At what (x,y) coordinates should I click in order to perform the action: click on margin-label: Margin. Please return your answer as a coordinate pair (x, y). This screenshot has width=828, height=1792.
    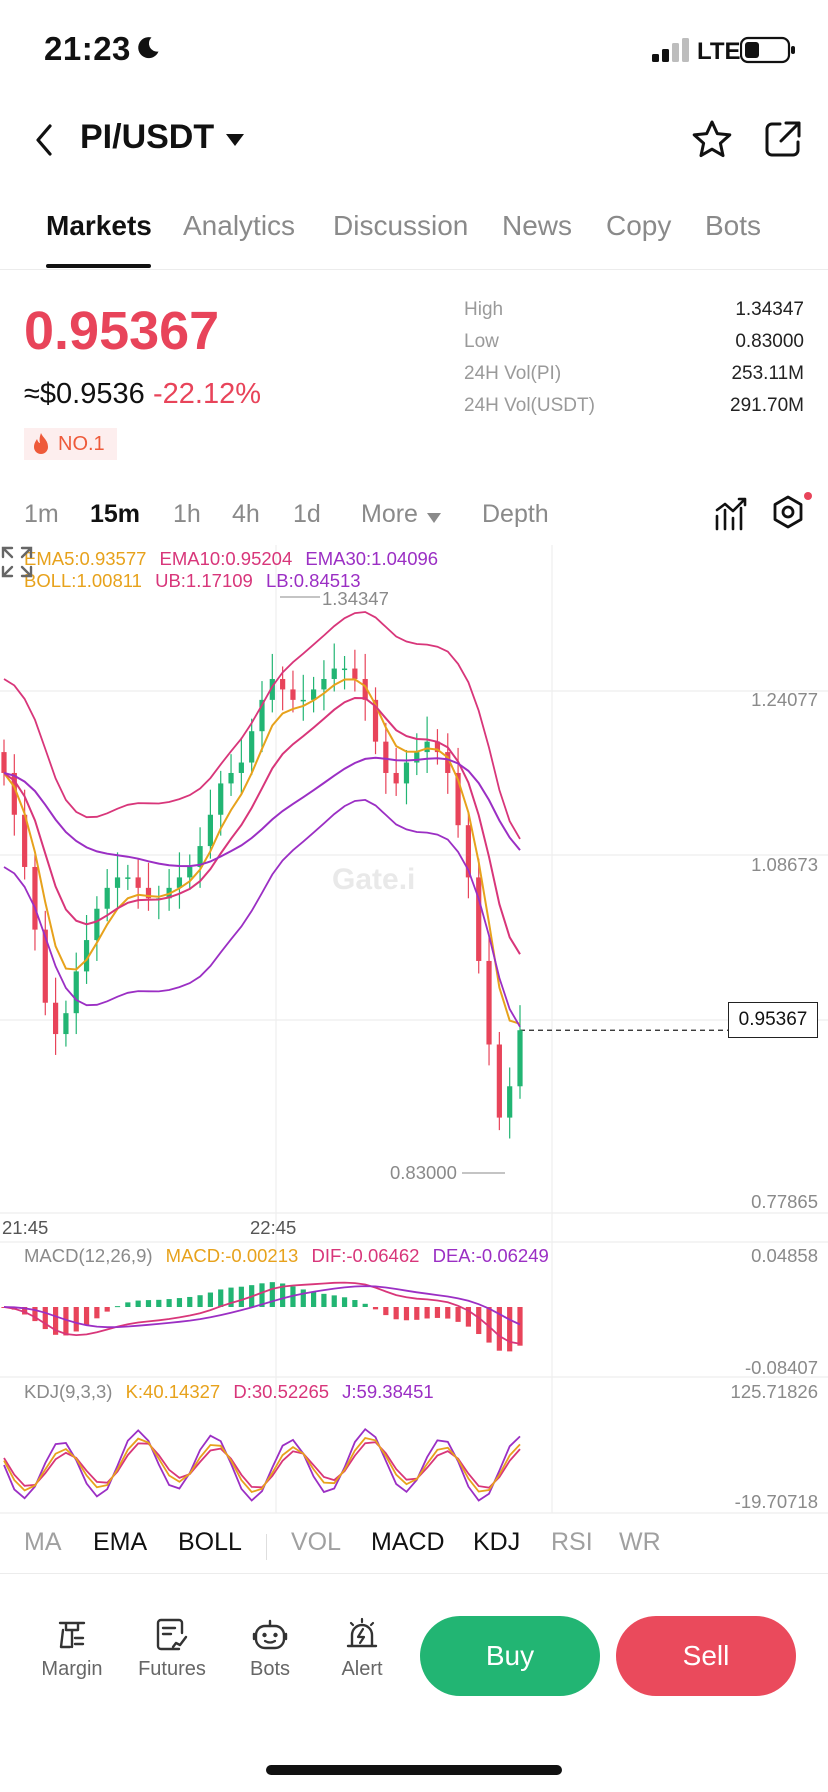
    Looking at the image, I should click on (72, 1669).